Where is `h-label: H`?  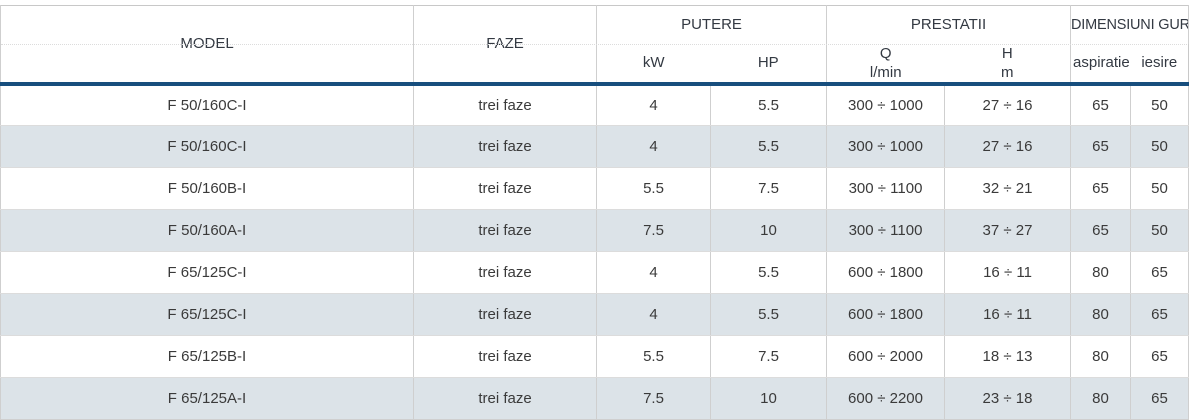
h-label: H is located at coordinates (1007, 53).